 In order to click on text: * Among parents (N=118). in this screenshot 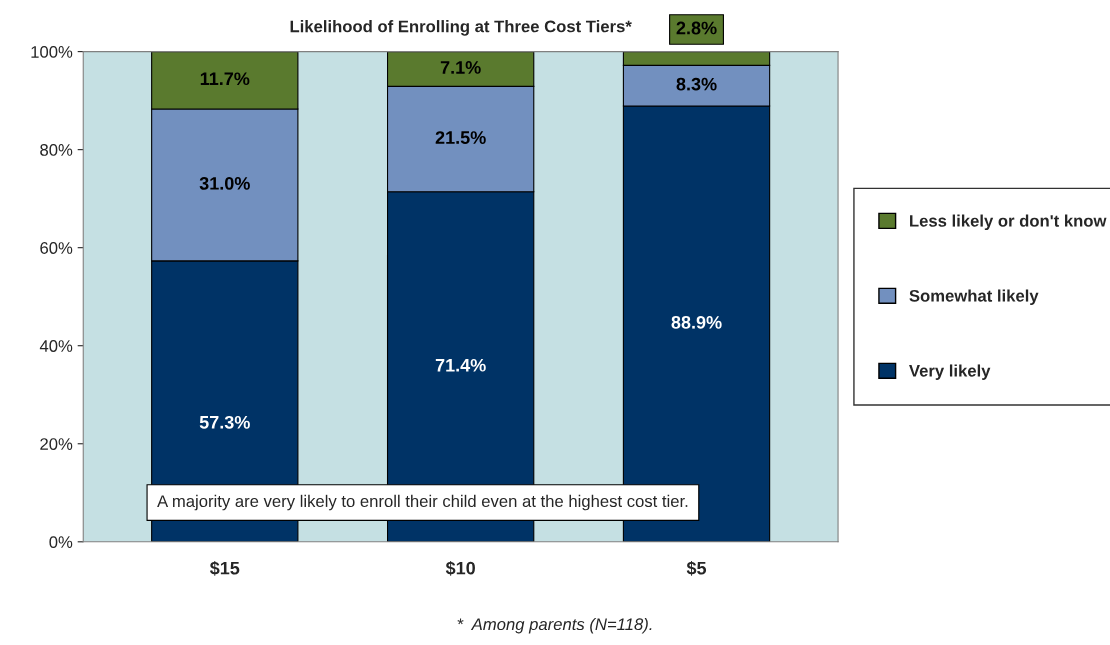, I will do `click(554, 625)`.